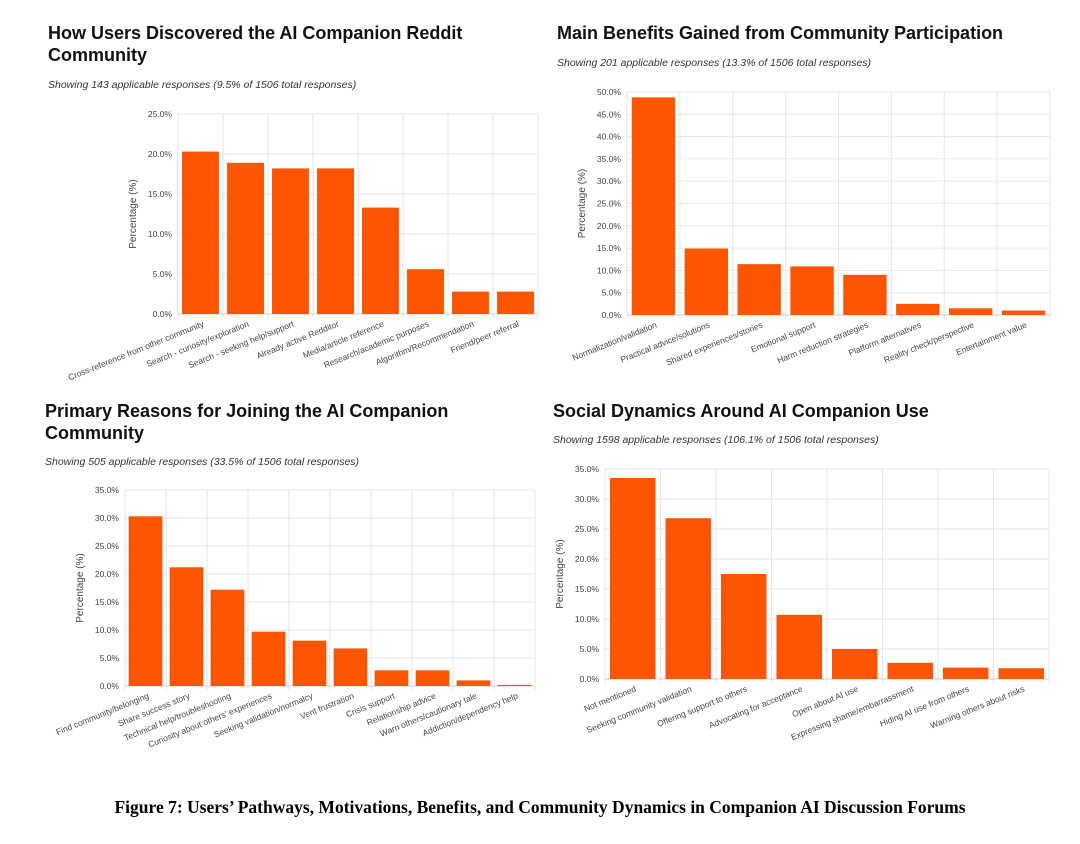 This screenshot has width=1080, height=844. I want to click on x-tick-label: Shared experiences/stories, so click(714, 344).